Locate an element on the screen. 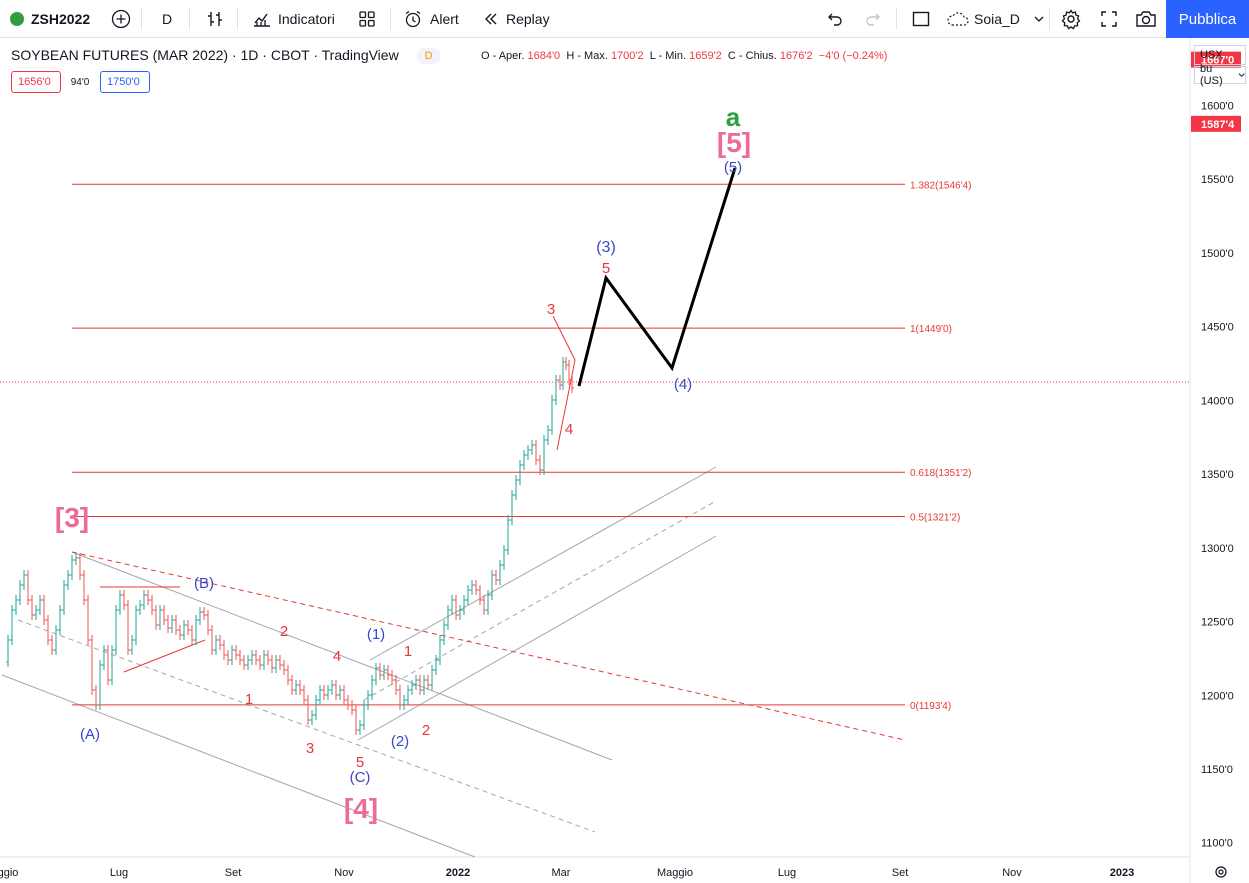 This screenshot has width=1249, height=883. square-icon is located at coordinates (921, 19).